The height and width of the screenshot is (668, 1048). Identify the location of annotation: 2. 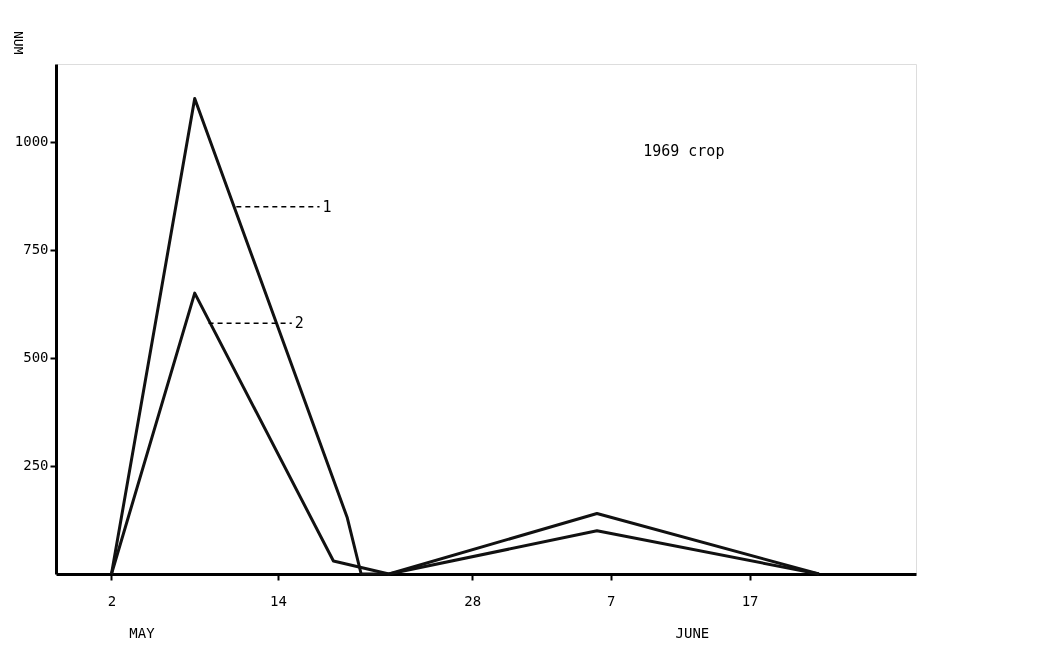
(299, 323).